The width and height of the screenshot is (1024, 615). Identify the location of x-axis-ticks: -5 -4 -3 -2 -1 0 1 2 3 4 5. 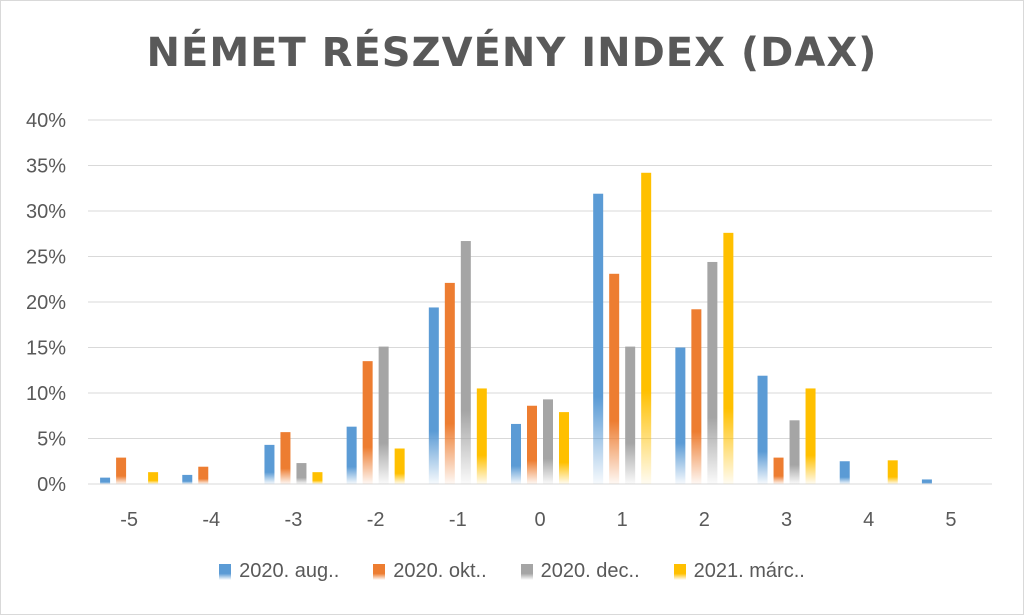
(538, 520).